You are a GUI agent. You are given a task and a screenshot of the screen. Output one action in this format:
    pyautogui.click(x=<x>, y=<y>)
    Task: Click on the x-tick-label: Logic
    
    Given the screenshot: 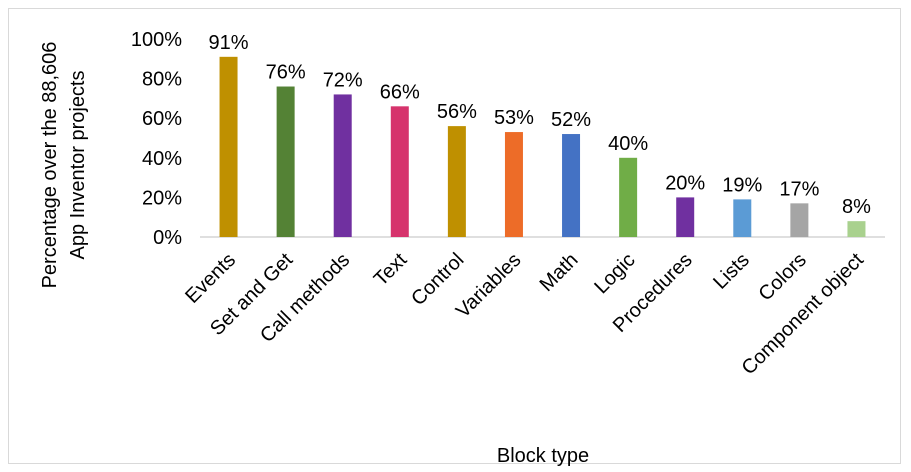 What is the action you would take?
    pyautogui.click(x=614, y=273)
    